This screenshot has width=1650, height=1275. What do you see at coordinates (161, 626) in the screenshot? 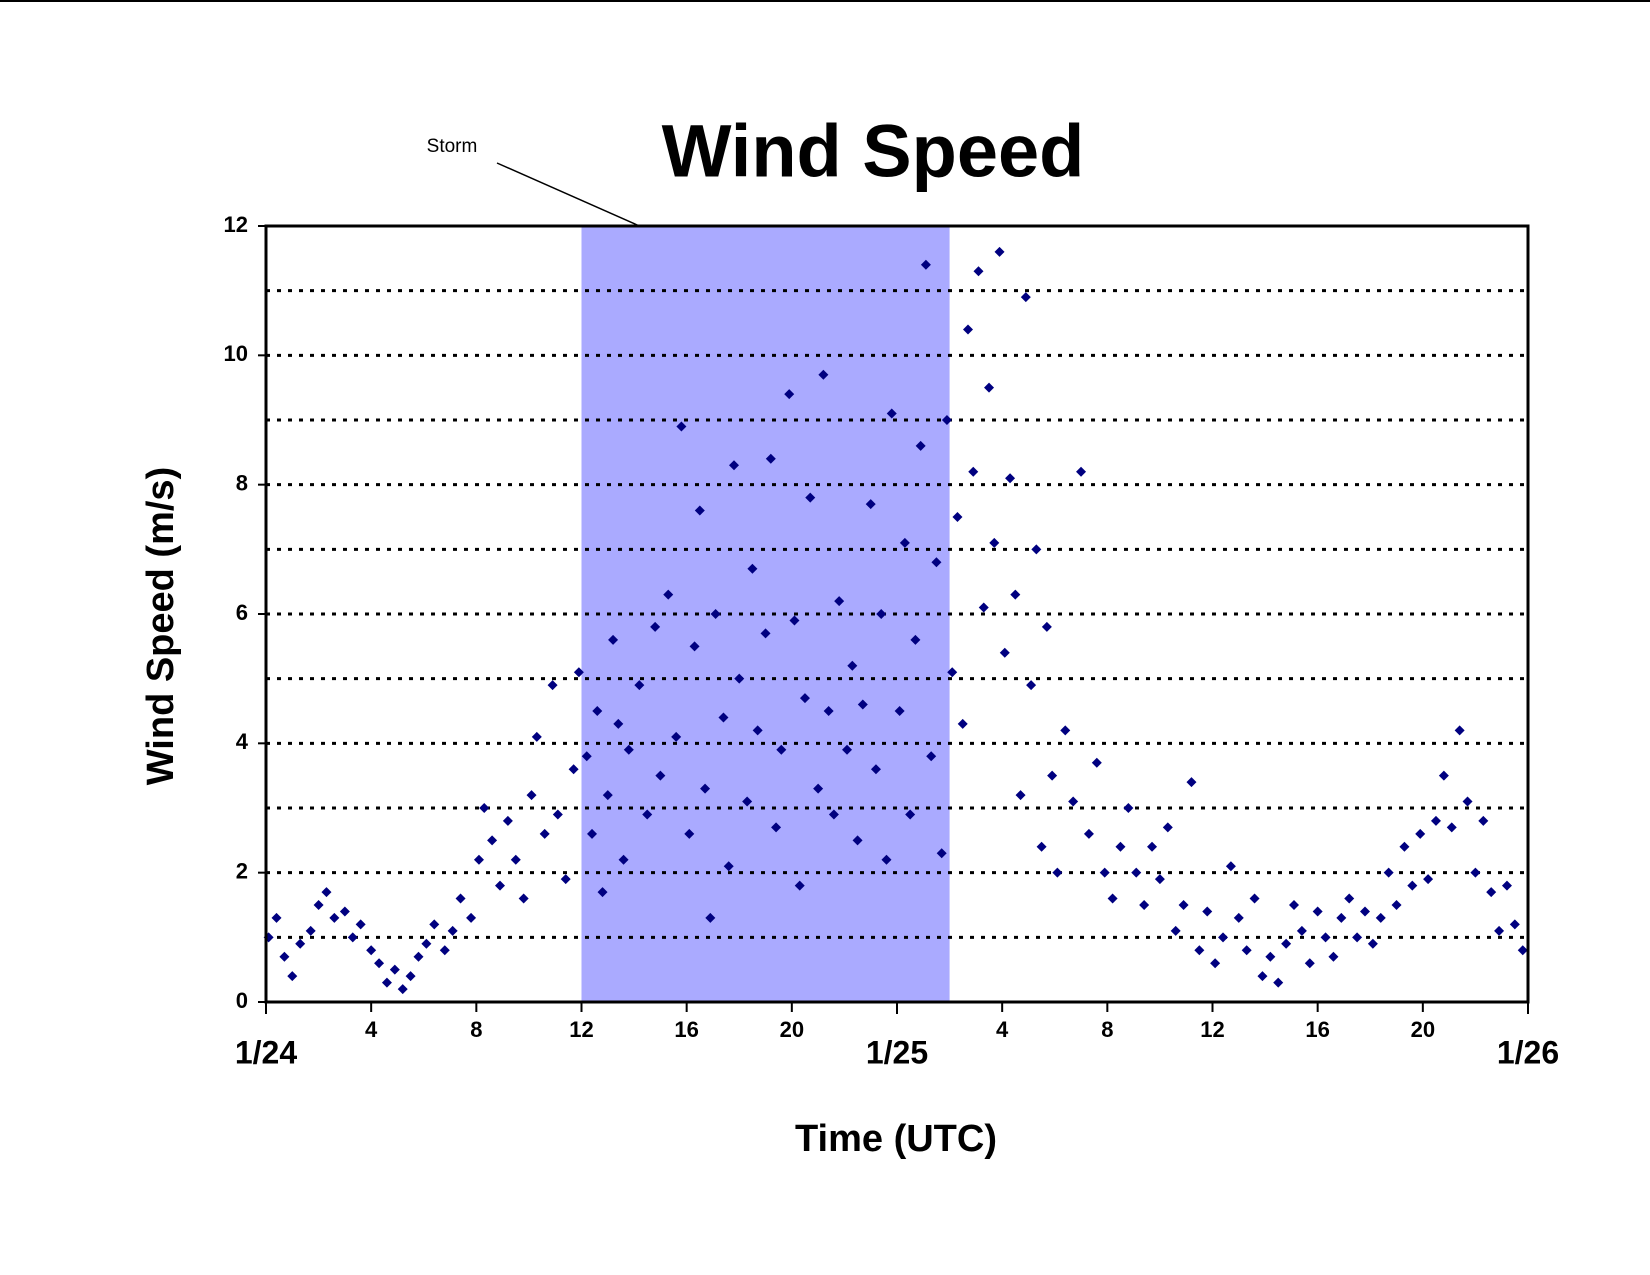
I see `y-axis-label: Wind Speed (m/s)` at bounding box center [161, 626].